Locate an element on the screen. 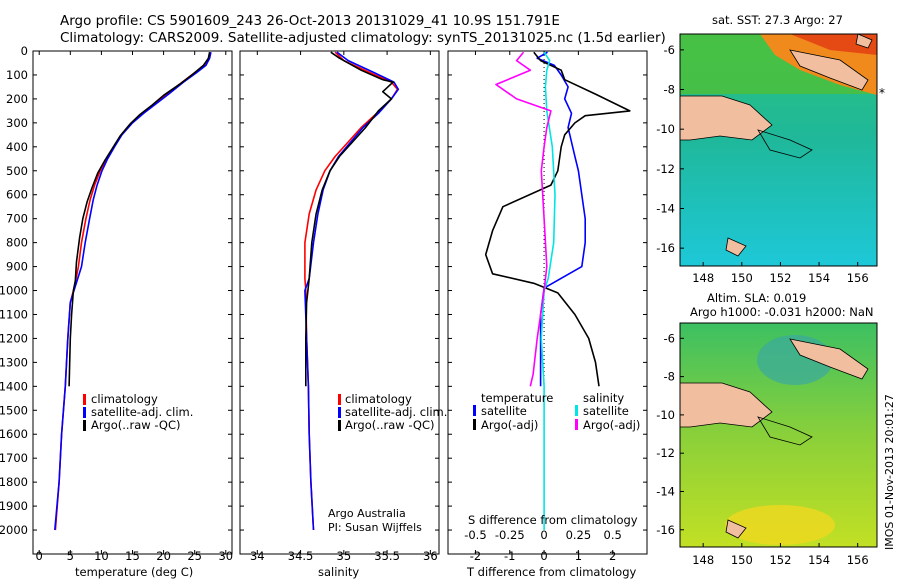 This screenshot has width=900, height=580. y-tick-label: 1400 is located at coordinates (14, 386).